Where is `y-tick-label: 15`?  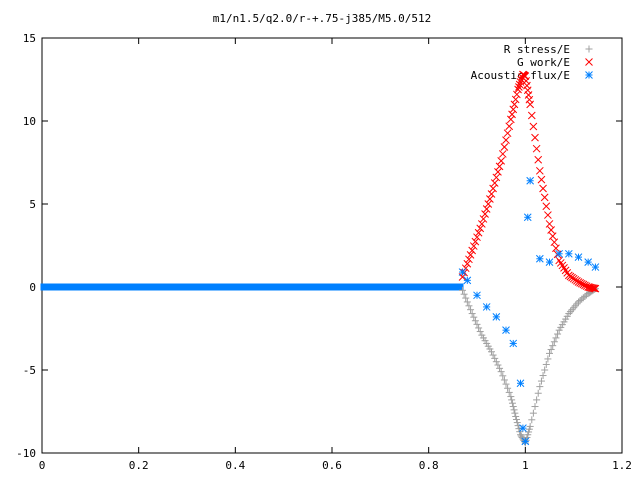 y-tick-label: 15 is located at coordinates (29, 38).